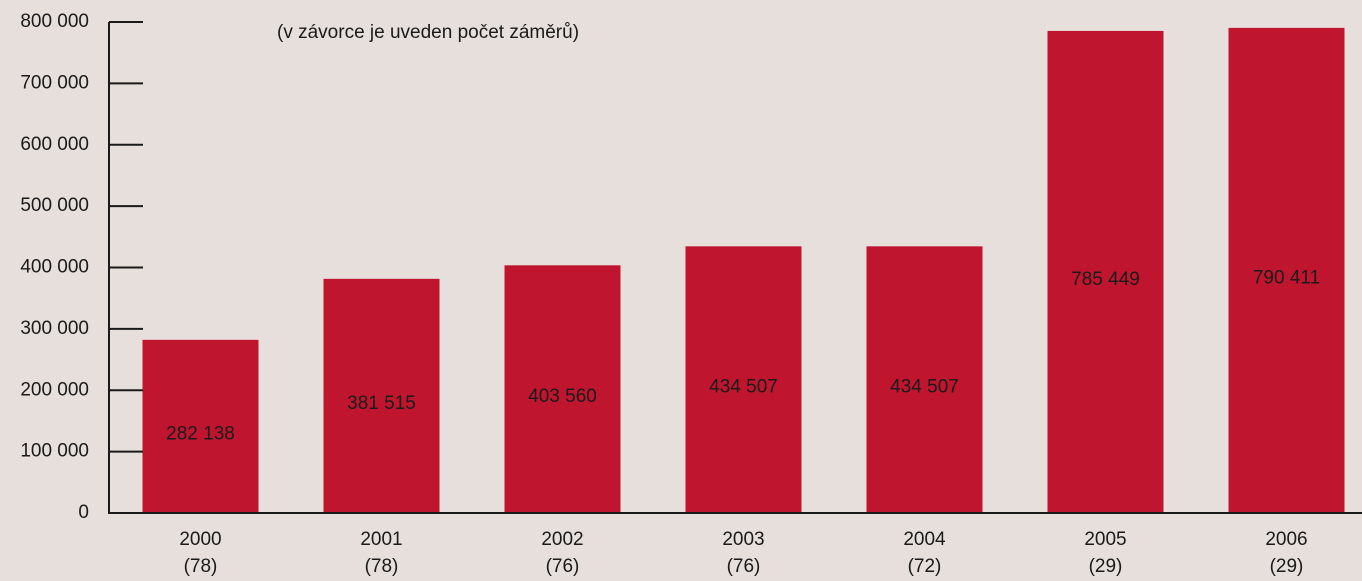 This screenshot has height=581, width=1362. Describe the element at coordinates (562, 539) in the screenshot. I see `x-tick-label: 2002` at that location.